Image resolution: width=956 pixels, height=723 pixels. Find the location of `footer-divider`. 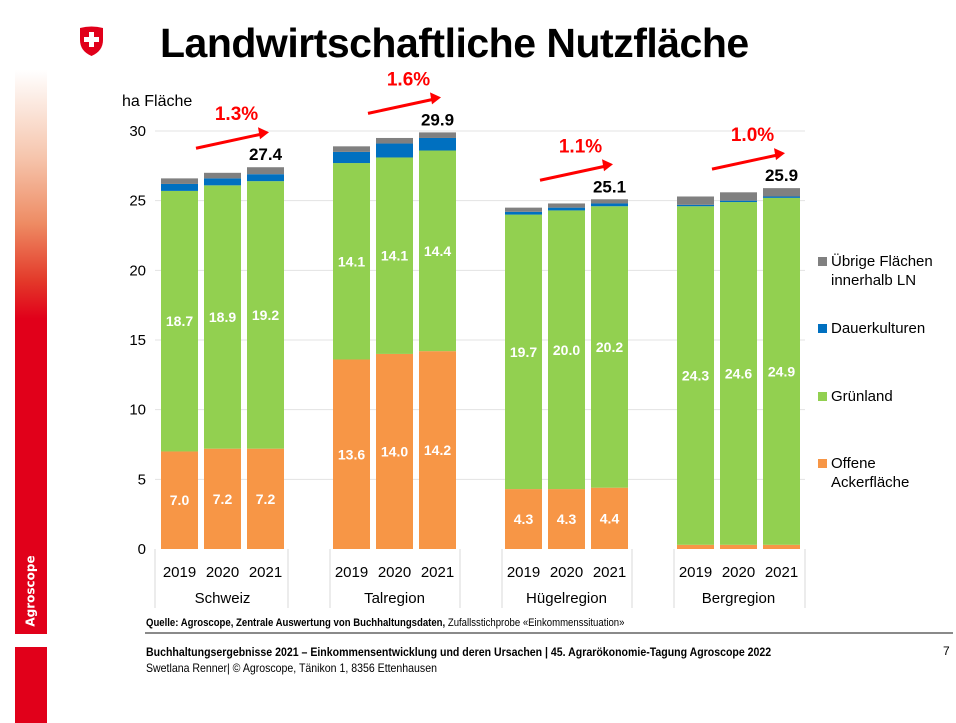

footer-divider is located at coordinates (549, 633).